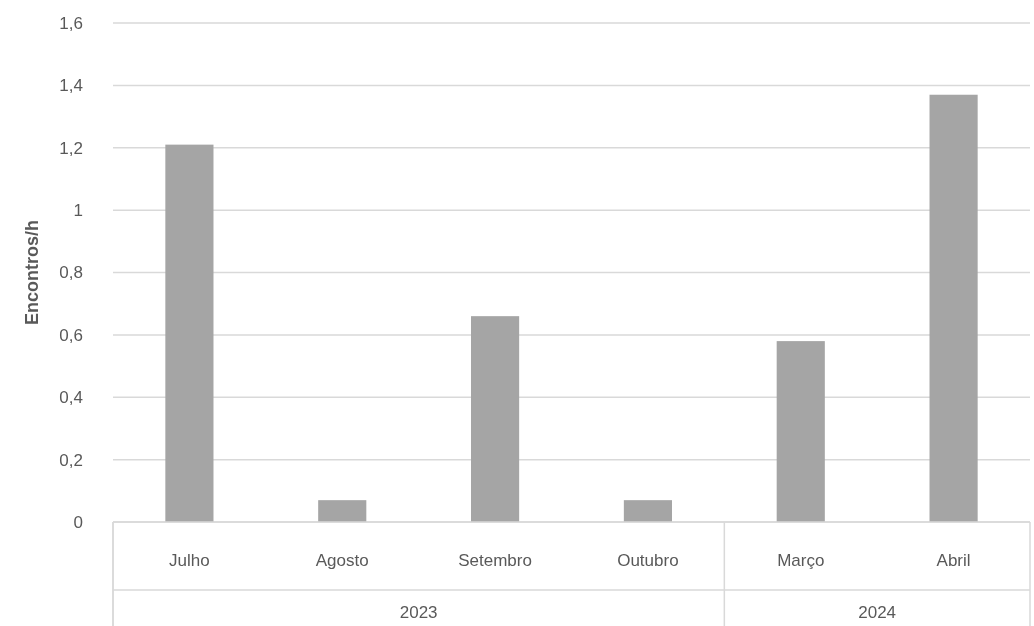 This screenshot has height=626, width=1034. Describe the element at coordinates (71, 148) in the screenshot. I see `y-tick-label: 1,2` at that location.